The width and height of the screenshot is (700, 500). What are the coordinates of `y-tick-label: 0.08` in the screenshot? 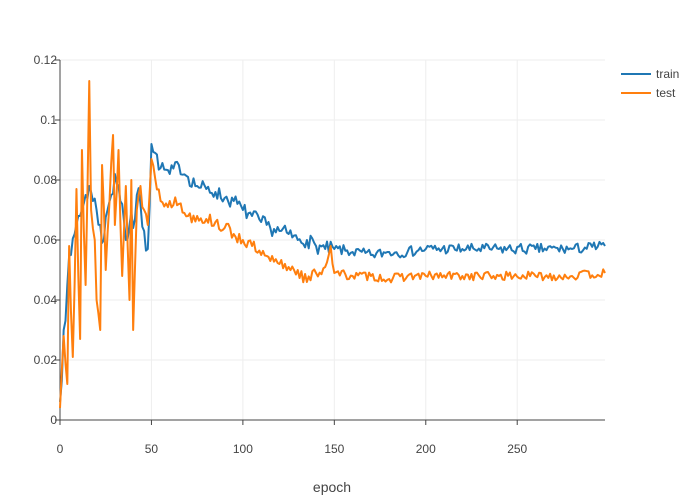 It's located at (46, 180).